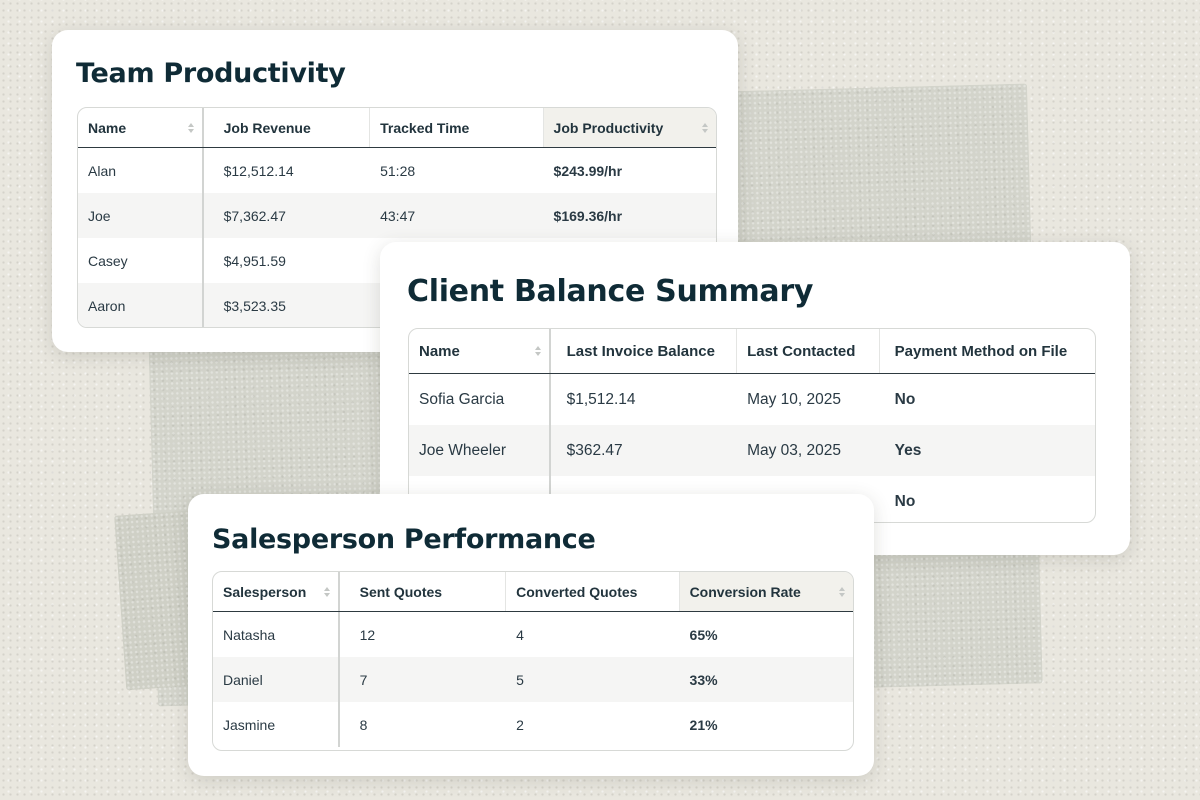 The image size is (1200, 800). I want to click on table-cell: Joe Wheeler, so click(480, 450).